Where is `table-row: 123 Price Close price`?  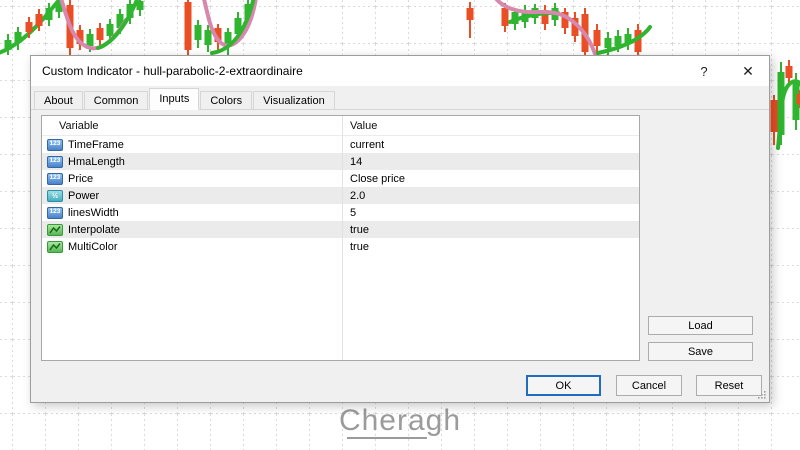 table-row: 123 Price Close price is located at coordinates (340, 178).